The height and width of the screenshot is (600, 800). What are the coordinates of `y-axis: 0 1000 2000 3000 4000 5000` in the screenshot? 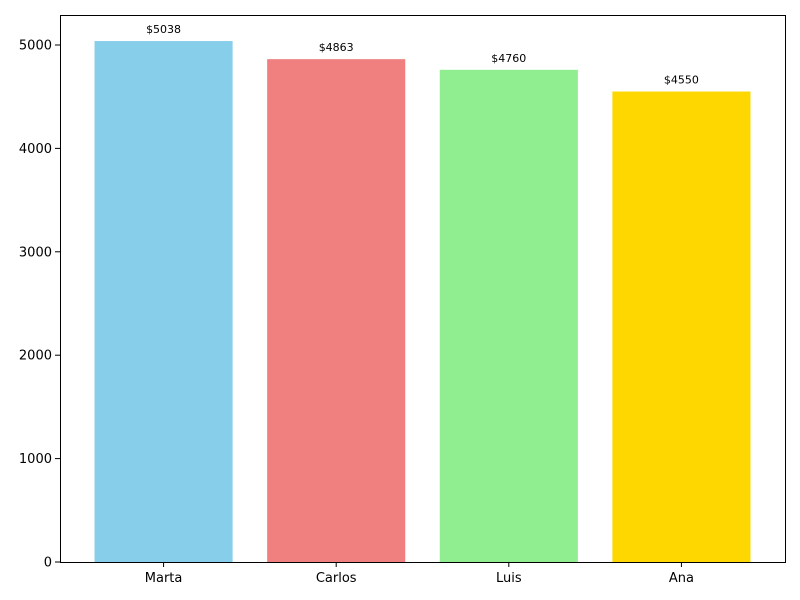 It's located at (39, 304).